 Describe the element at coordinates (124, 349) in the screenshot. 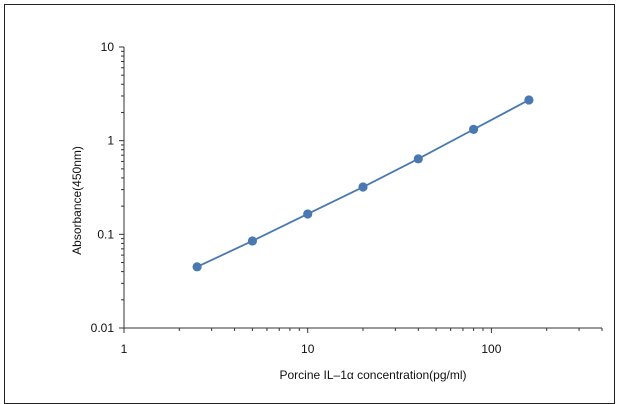

I see `x-tick-label: 1` at that location.